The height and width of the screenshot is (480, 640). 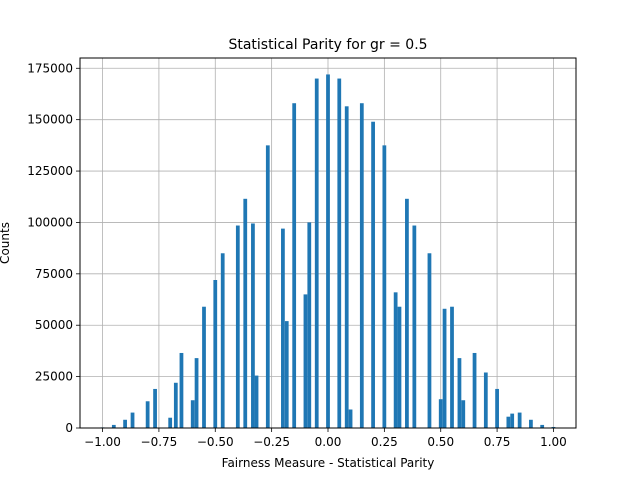 What do you see at coordinates (553, 442) in the screenshot?
I see `x-tick-label: 1.00` at bounding box center [553, 442].